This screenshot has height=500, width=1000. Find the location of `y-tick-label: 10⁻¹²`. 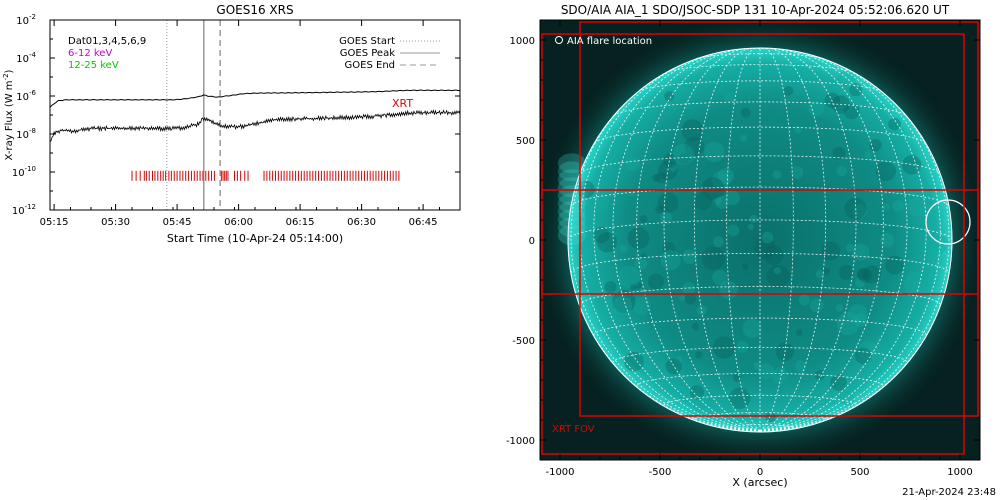

y-tick-label: 10⁻¹² is located at coordinates (24, 210).